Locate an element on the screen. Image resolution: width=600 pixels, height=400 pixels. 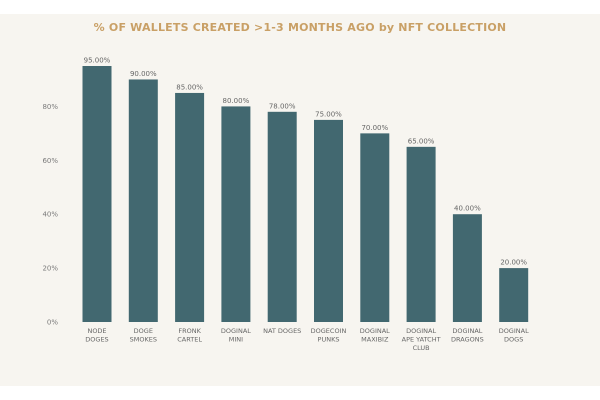
y-tick-label: 20% is located at coordinates (50, 269).